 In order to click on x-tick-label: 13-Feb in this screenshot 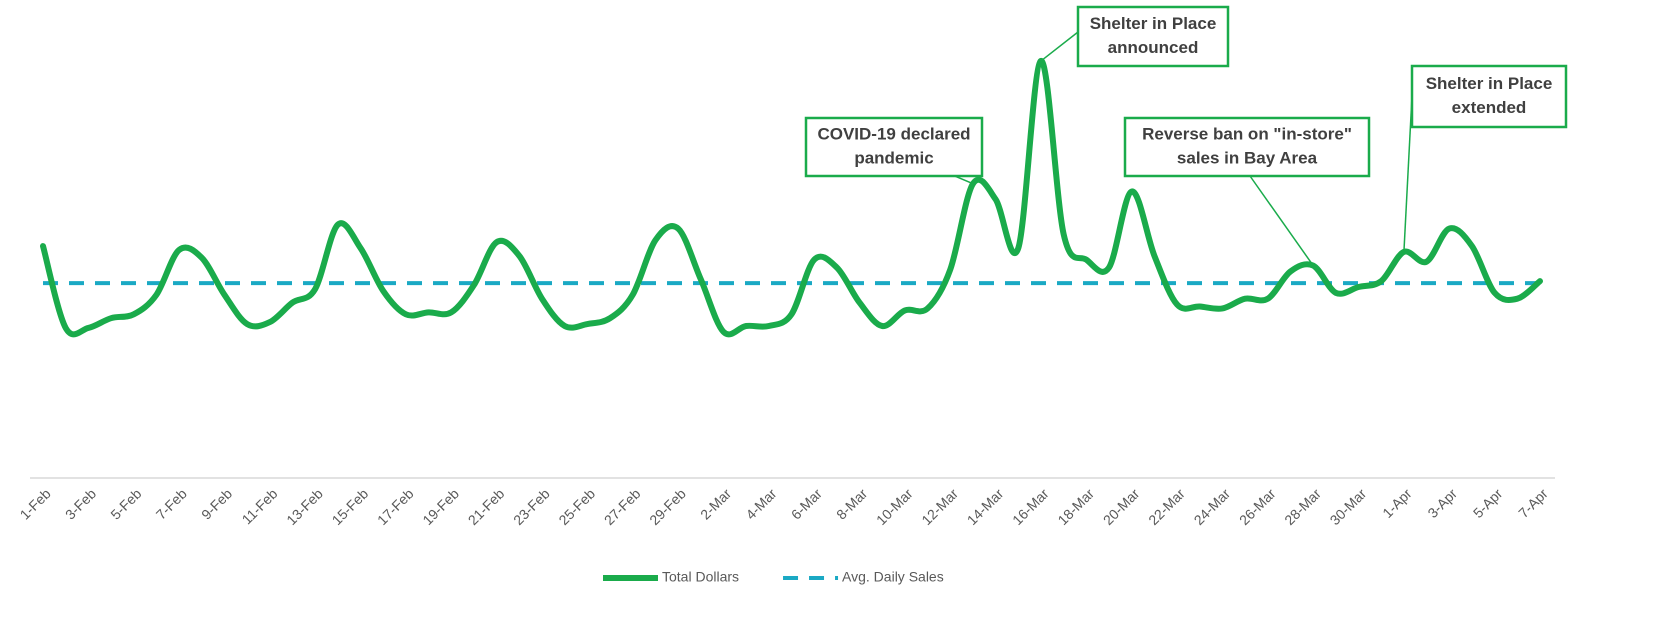, I will do `click(304, 506)`.